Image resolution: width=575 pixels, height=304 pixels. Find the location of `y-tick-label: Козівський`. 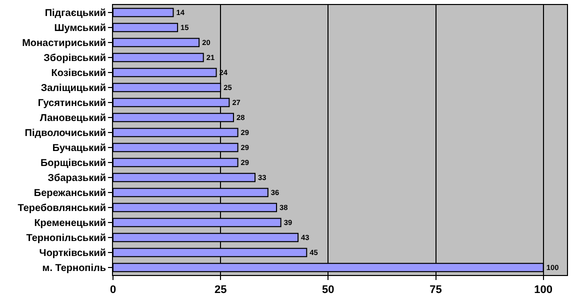

y-tick-label: Козівський is located at coordinates (78, 73).